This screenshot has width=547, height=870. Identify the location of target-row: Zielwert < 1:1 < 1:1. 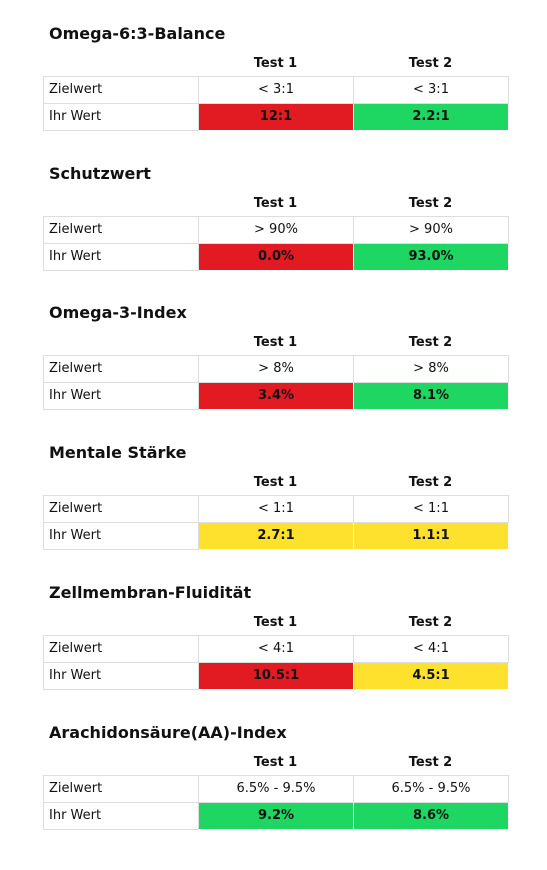
(276, 509).